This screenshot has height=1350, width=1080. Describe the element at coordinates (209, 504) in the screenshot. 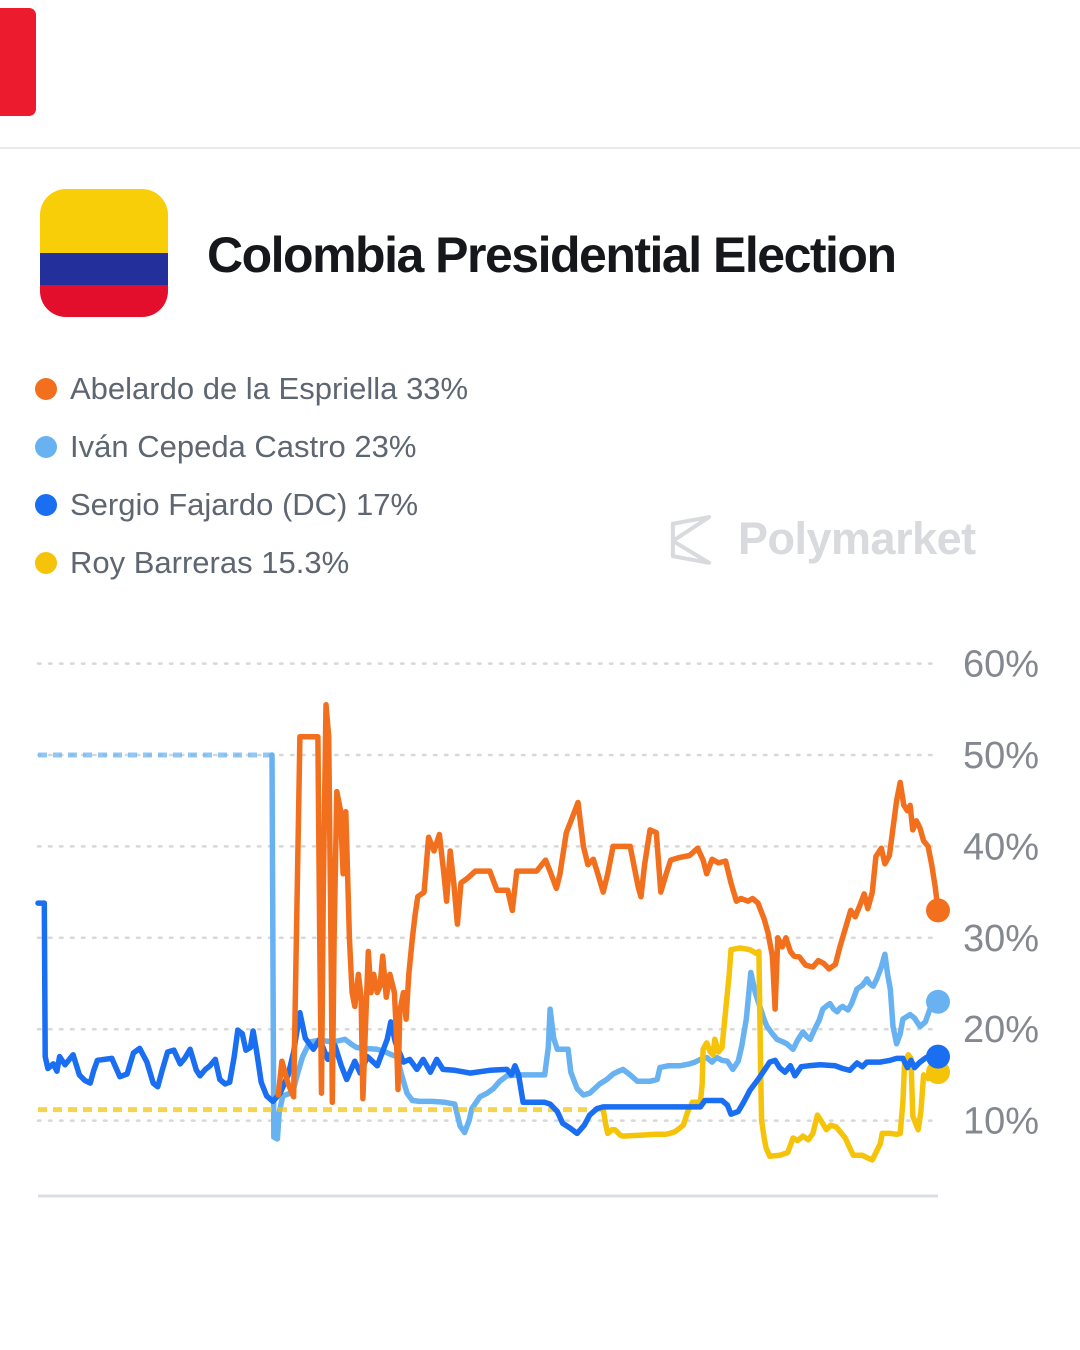

I see `legend-name: Sergio Fajardo (DC)` at that location.